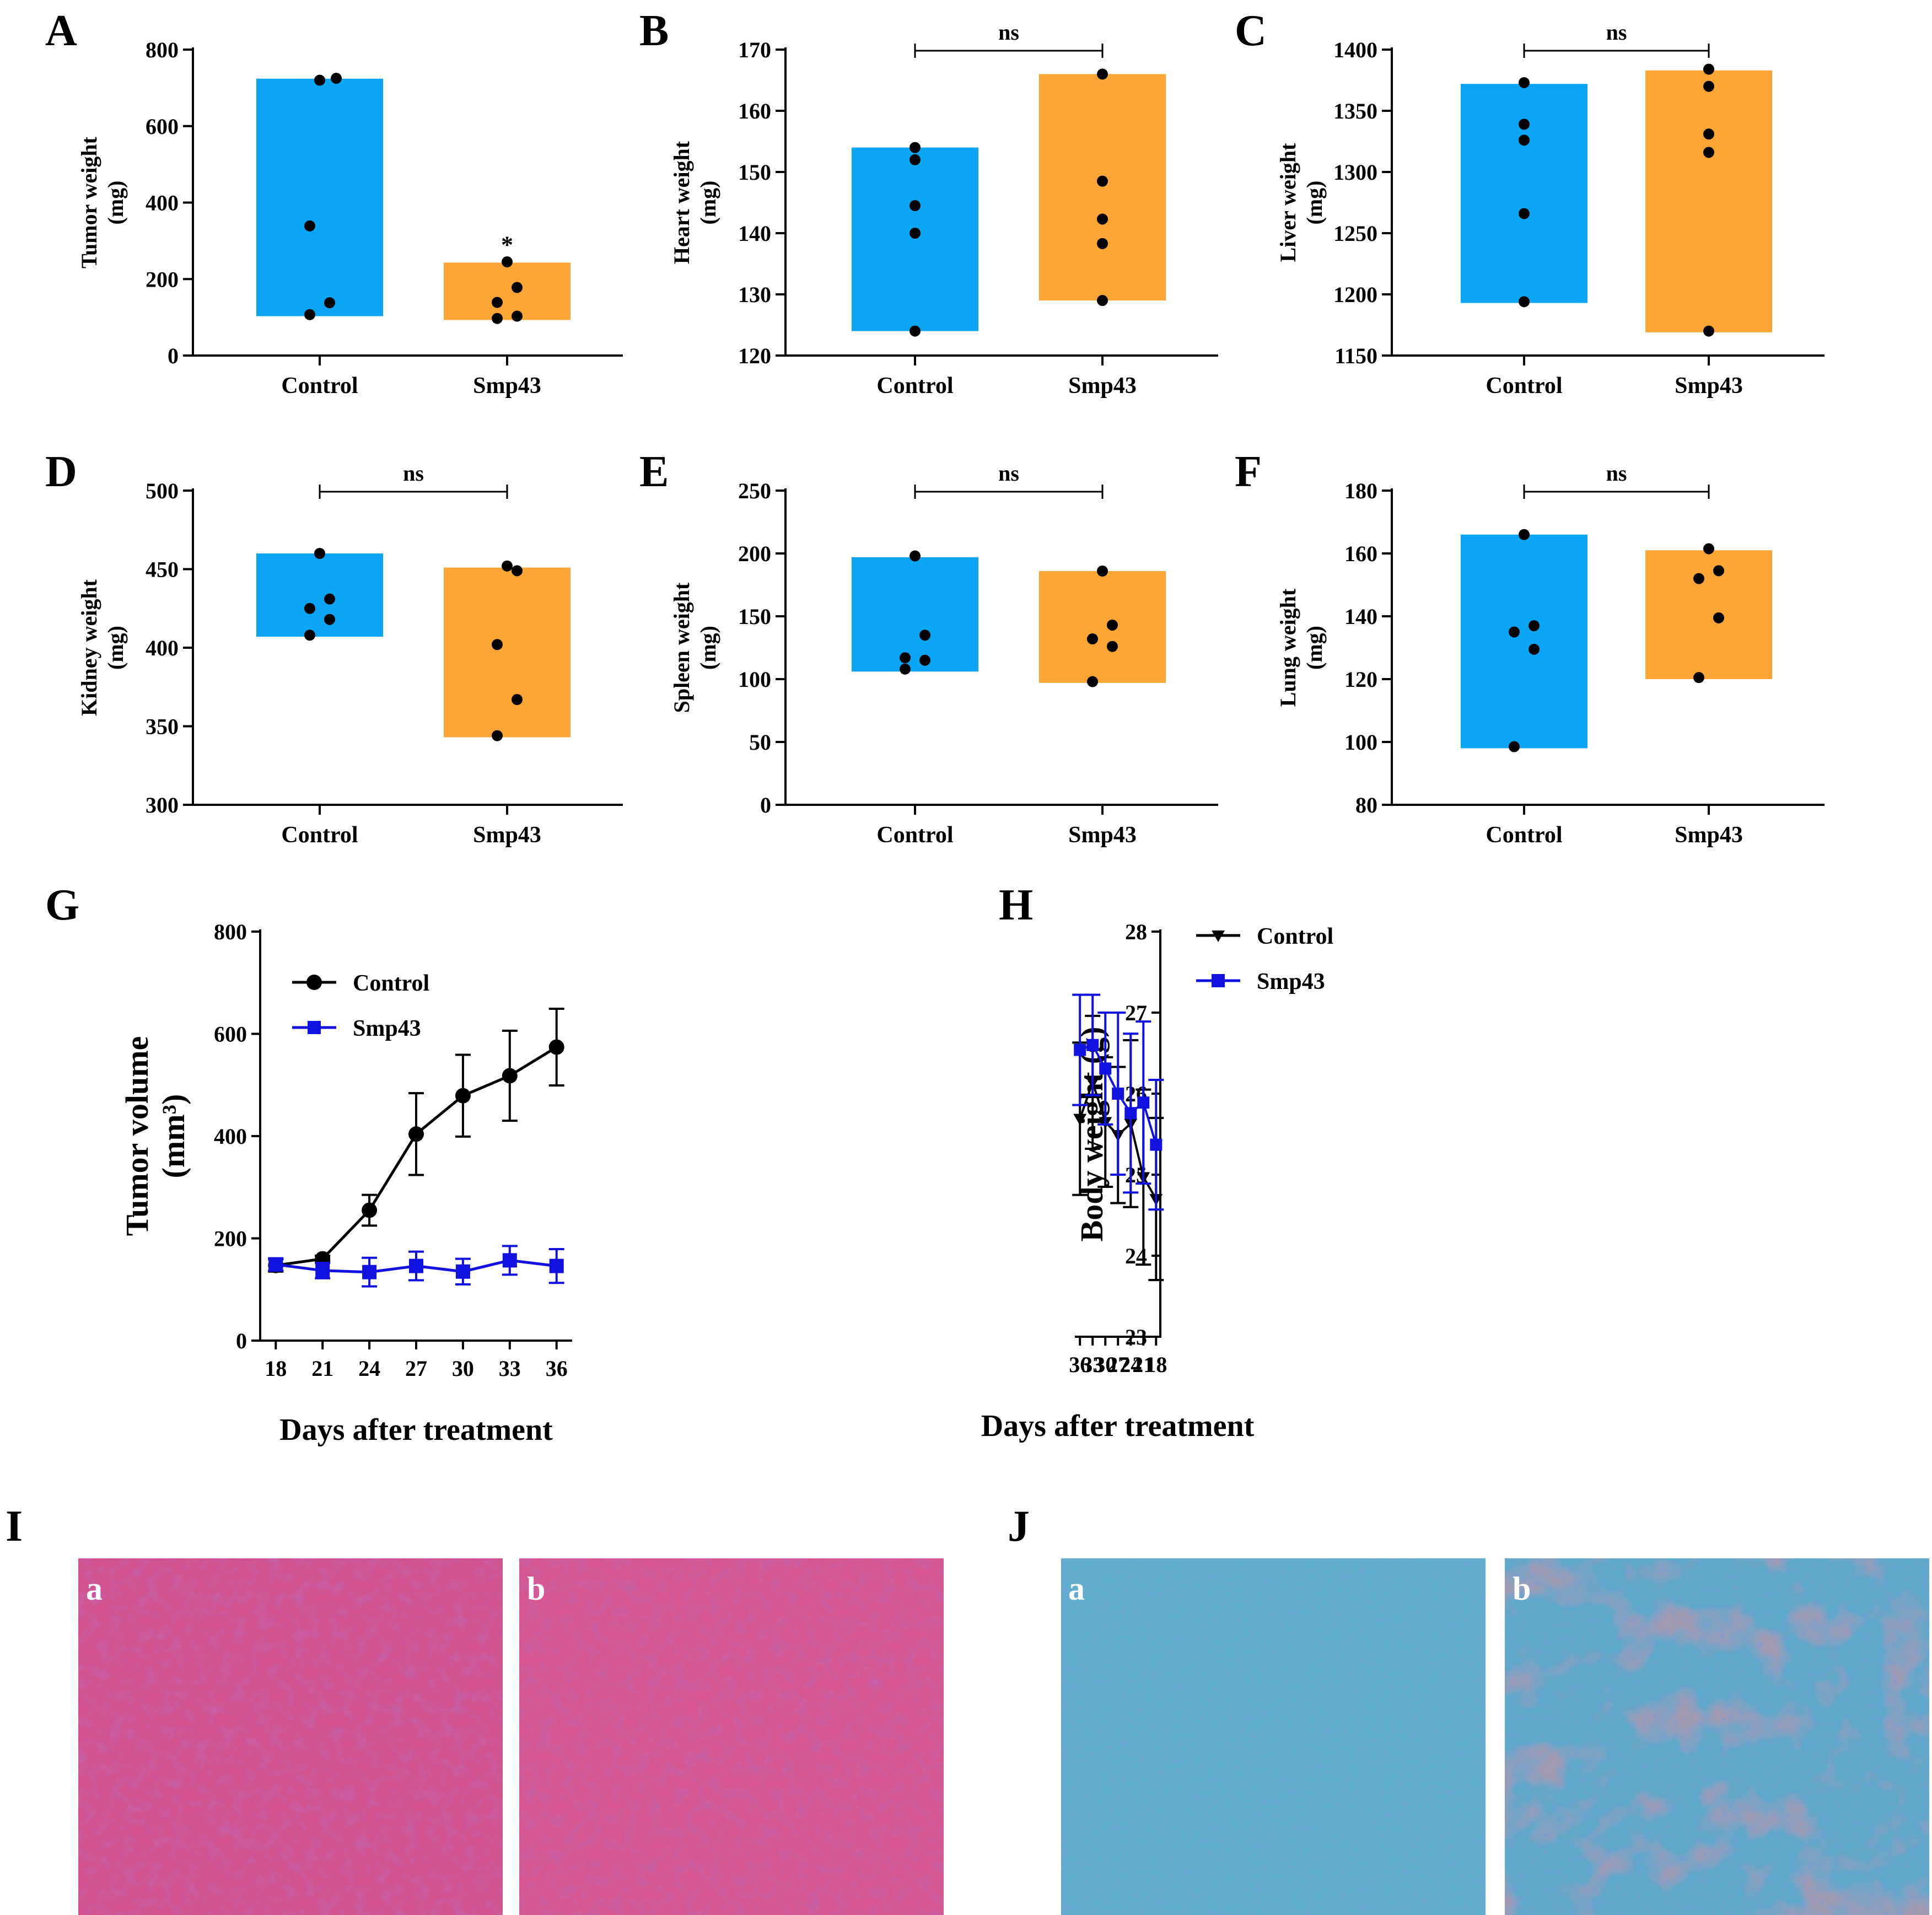 This screenshot has width=1932, height=1915. Describe the element at coordinates (89, 202) in the screenshot. I see `y-axis-label: Tumor weight` at that location.